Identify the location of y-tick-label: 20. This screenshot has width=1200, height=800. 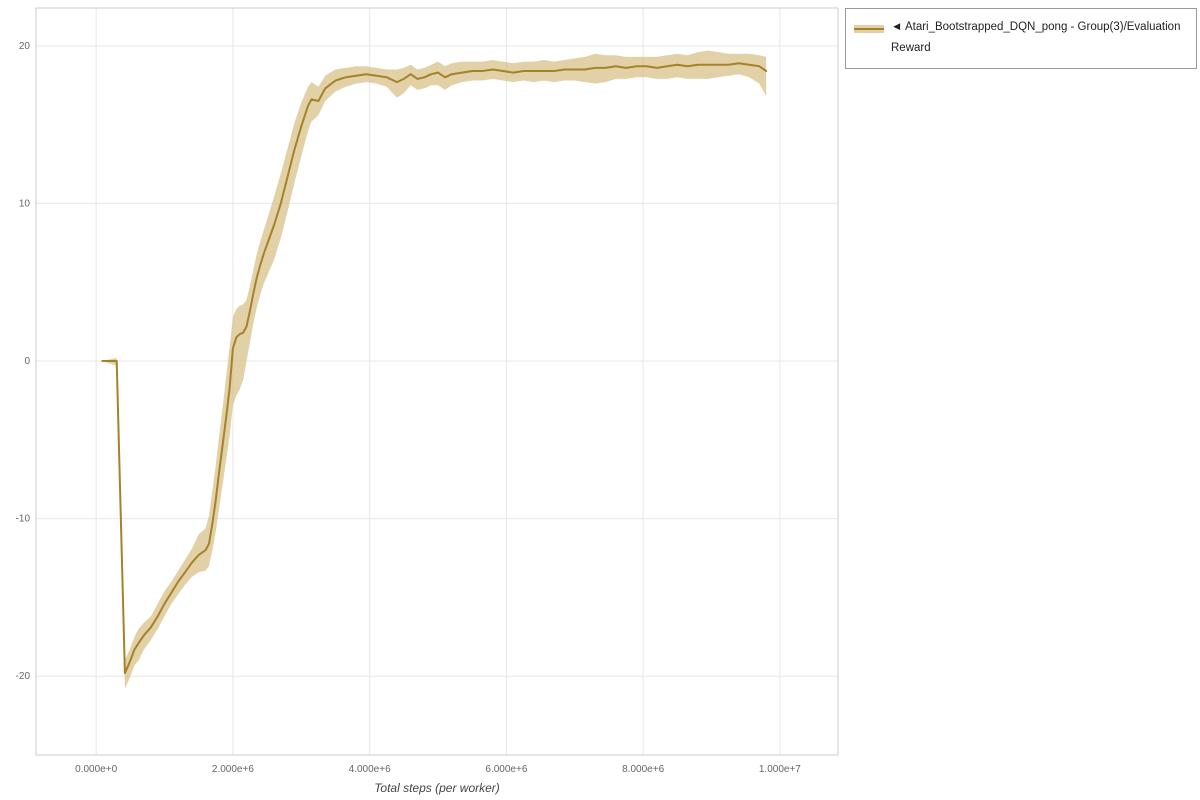
(25, 46).